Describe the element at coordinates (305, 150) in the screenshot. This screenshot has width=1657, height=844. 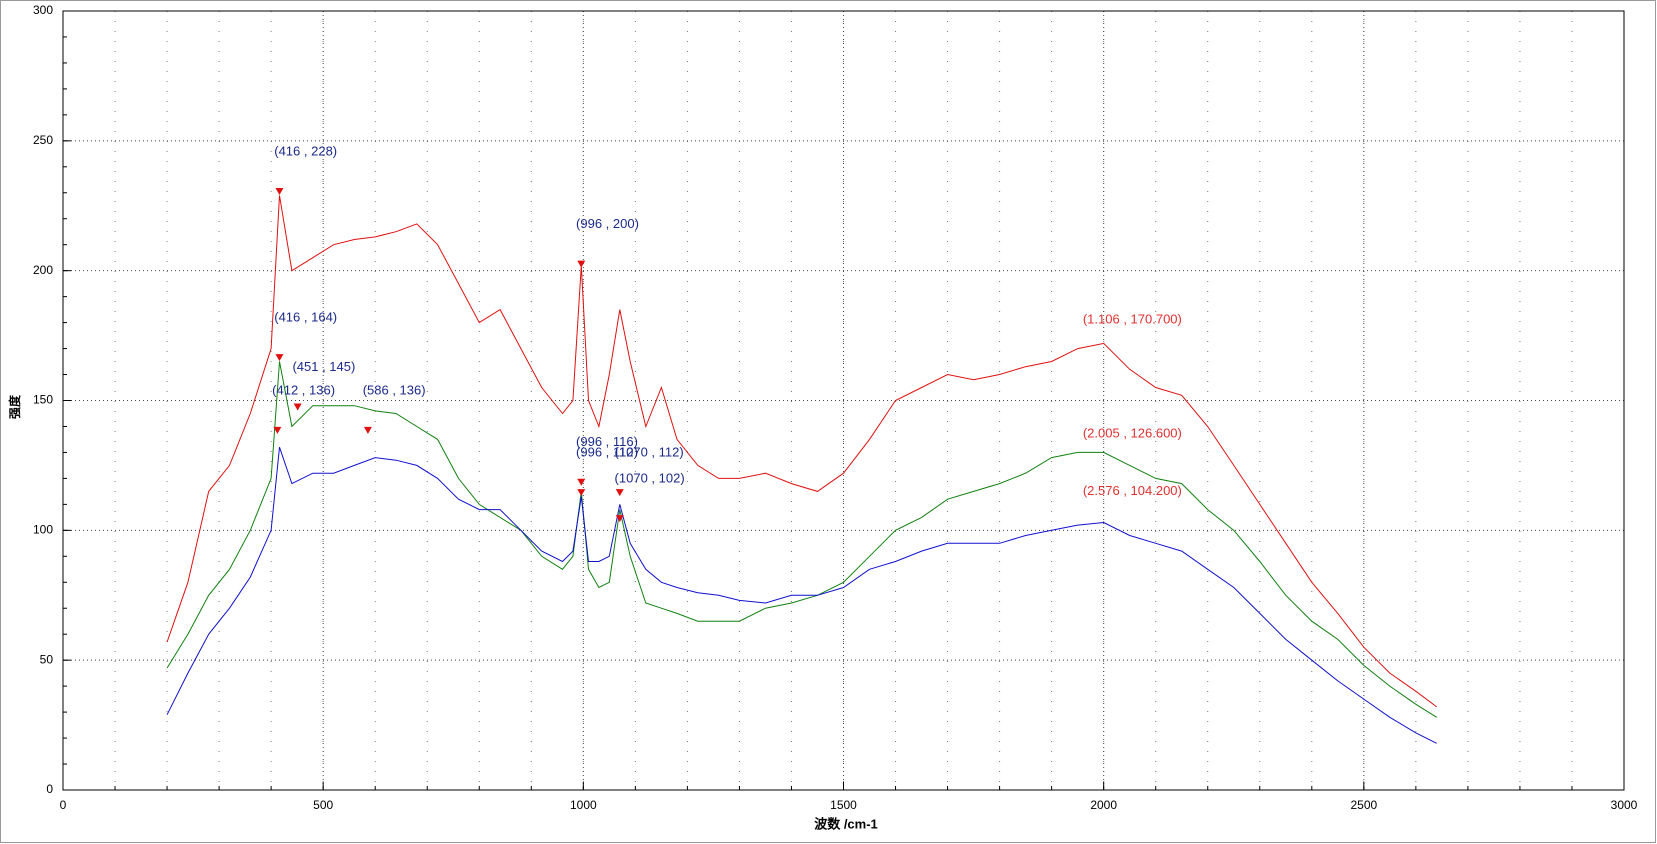
I see `annotation: (416 , 228)` at that location.